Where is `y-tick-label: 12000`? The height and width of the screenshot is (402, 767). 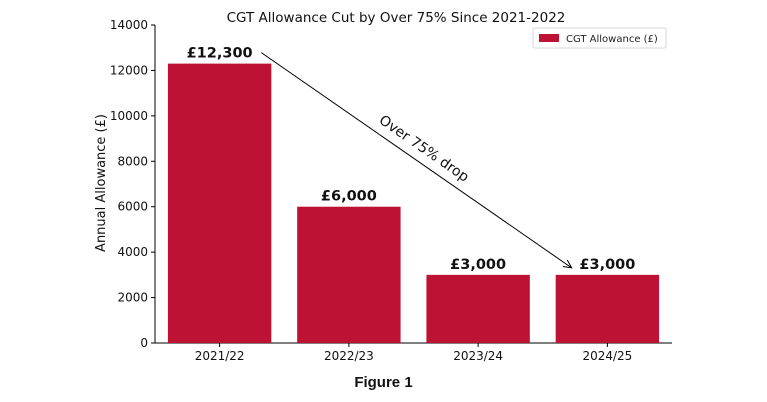
y-tick-label: 12000 is located at coordinates (129, 70).